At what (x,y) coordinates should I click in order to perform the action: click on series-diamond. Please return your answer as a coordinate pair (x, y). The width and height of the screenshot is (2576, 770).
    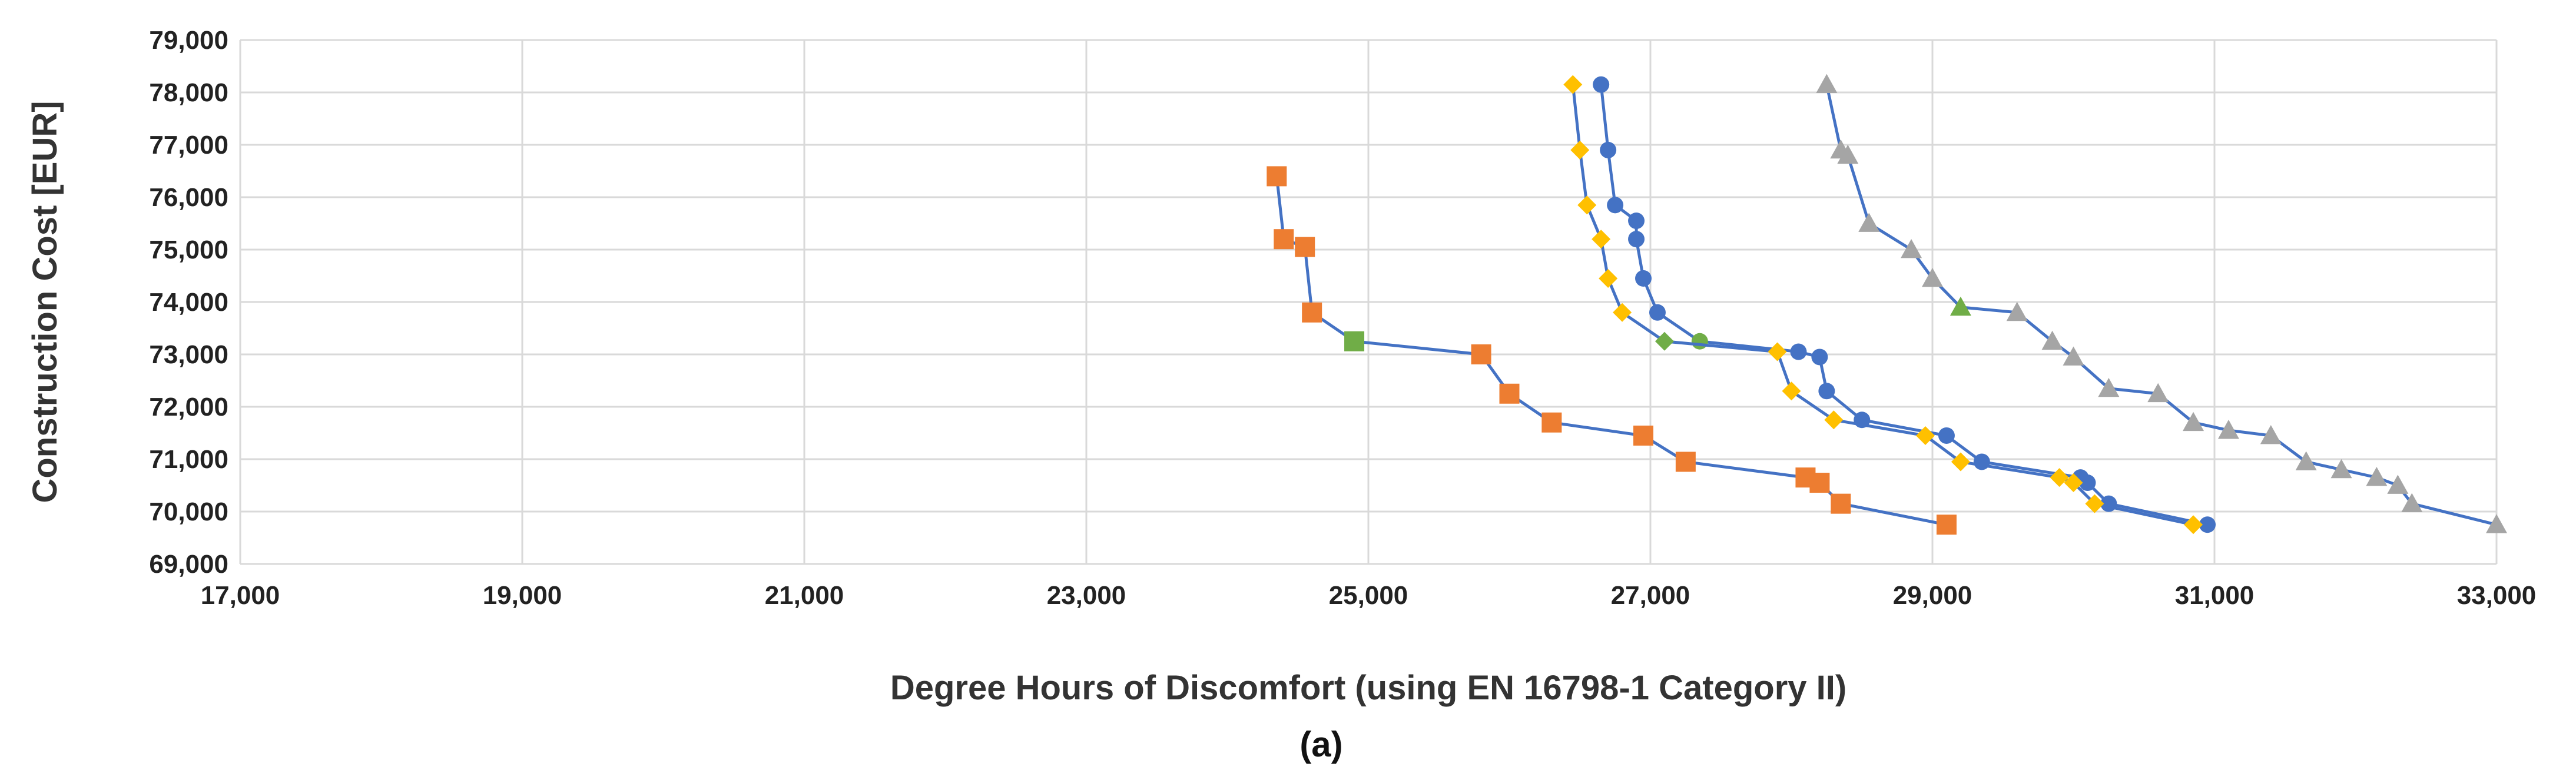
    Looking at the image, I should click on (1883, 305).